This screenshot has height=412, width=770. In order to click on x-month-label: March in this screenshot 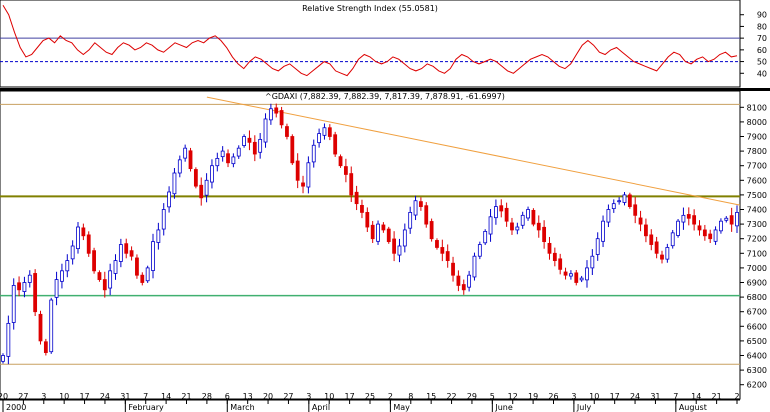, I will do `click(242, 407)`.